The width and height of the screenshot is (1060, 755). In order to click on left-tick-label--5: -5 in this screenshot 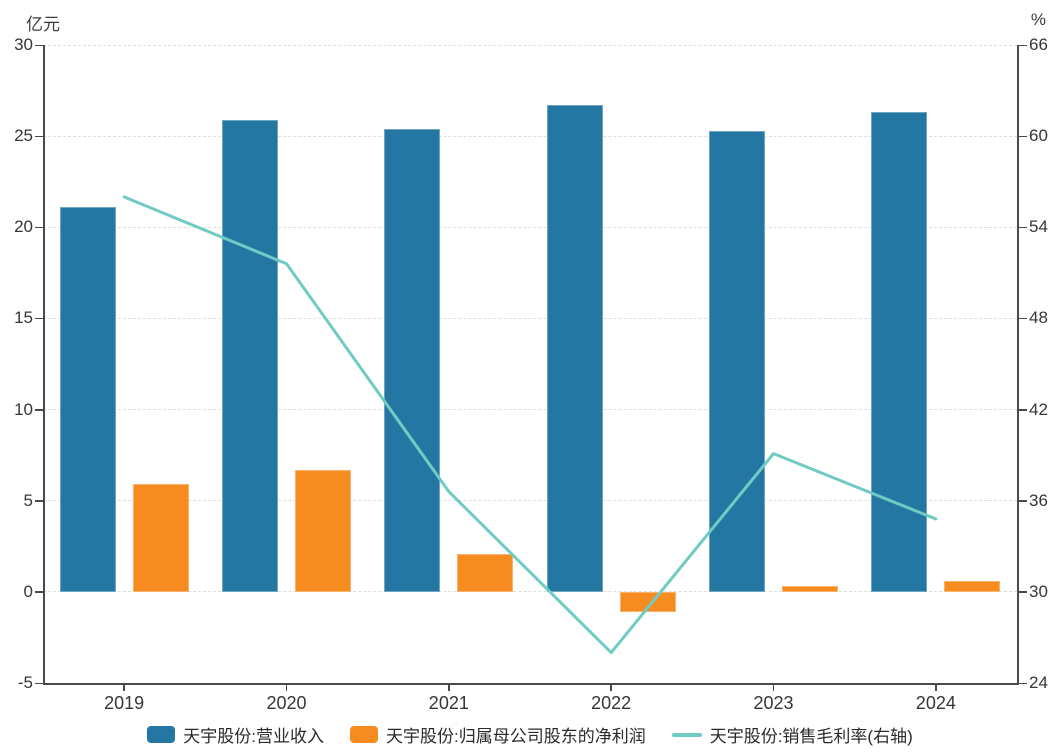, I will do `click(25, 682)`.